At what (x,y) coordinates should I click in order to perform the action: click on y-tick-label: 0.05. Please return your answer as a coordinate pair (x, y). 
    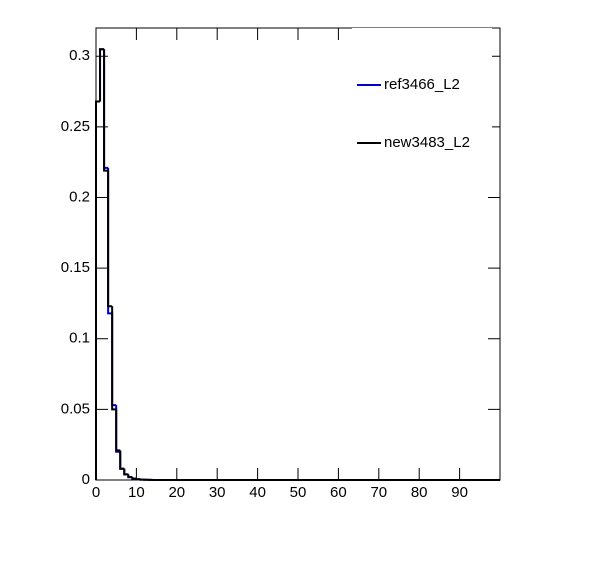
    Looking at the image, I should click on (75, 408).